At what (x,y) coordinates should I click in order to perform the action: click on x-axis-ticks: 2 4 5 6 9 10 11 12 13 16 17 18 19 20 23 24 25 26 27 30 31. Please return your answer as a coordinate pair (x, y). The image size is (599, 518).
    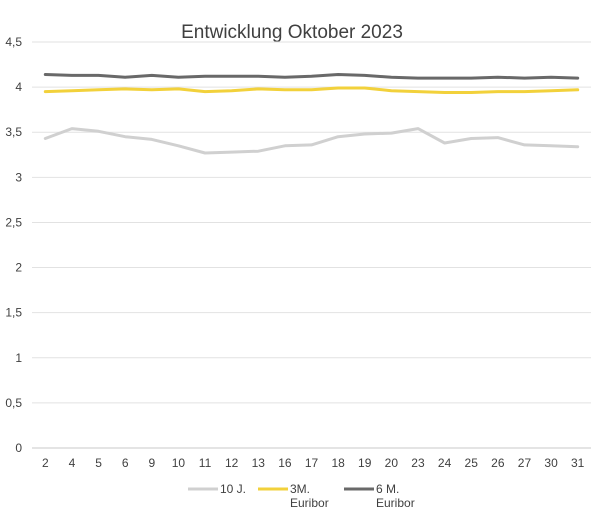
    Looking at the image, I should click on (313, 463).